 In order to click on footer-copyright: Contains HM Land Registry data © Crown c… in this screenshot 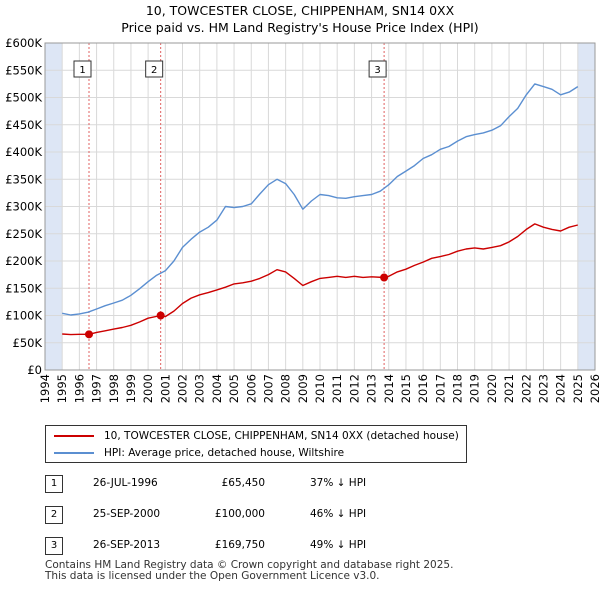, I will do `click(249, 565)`.